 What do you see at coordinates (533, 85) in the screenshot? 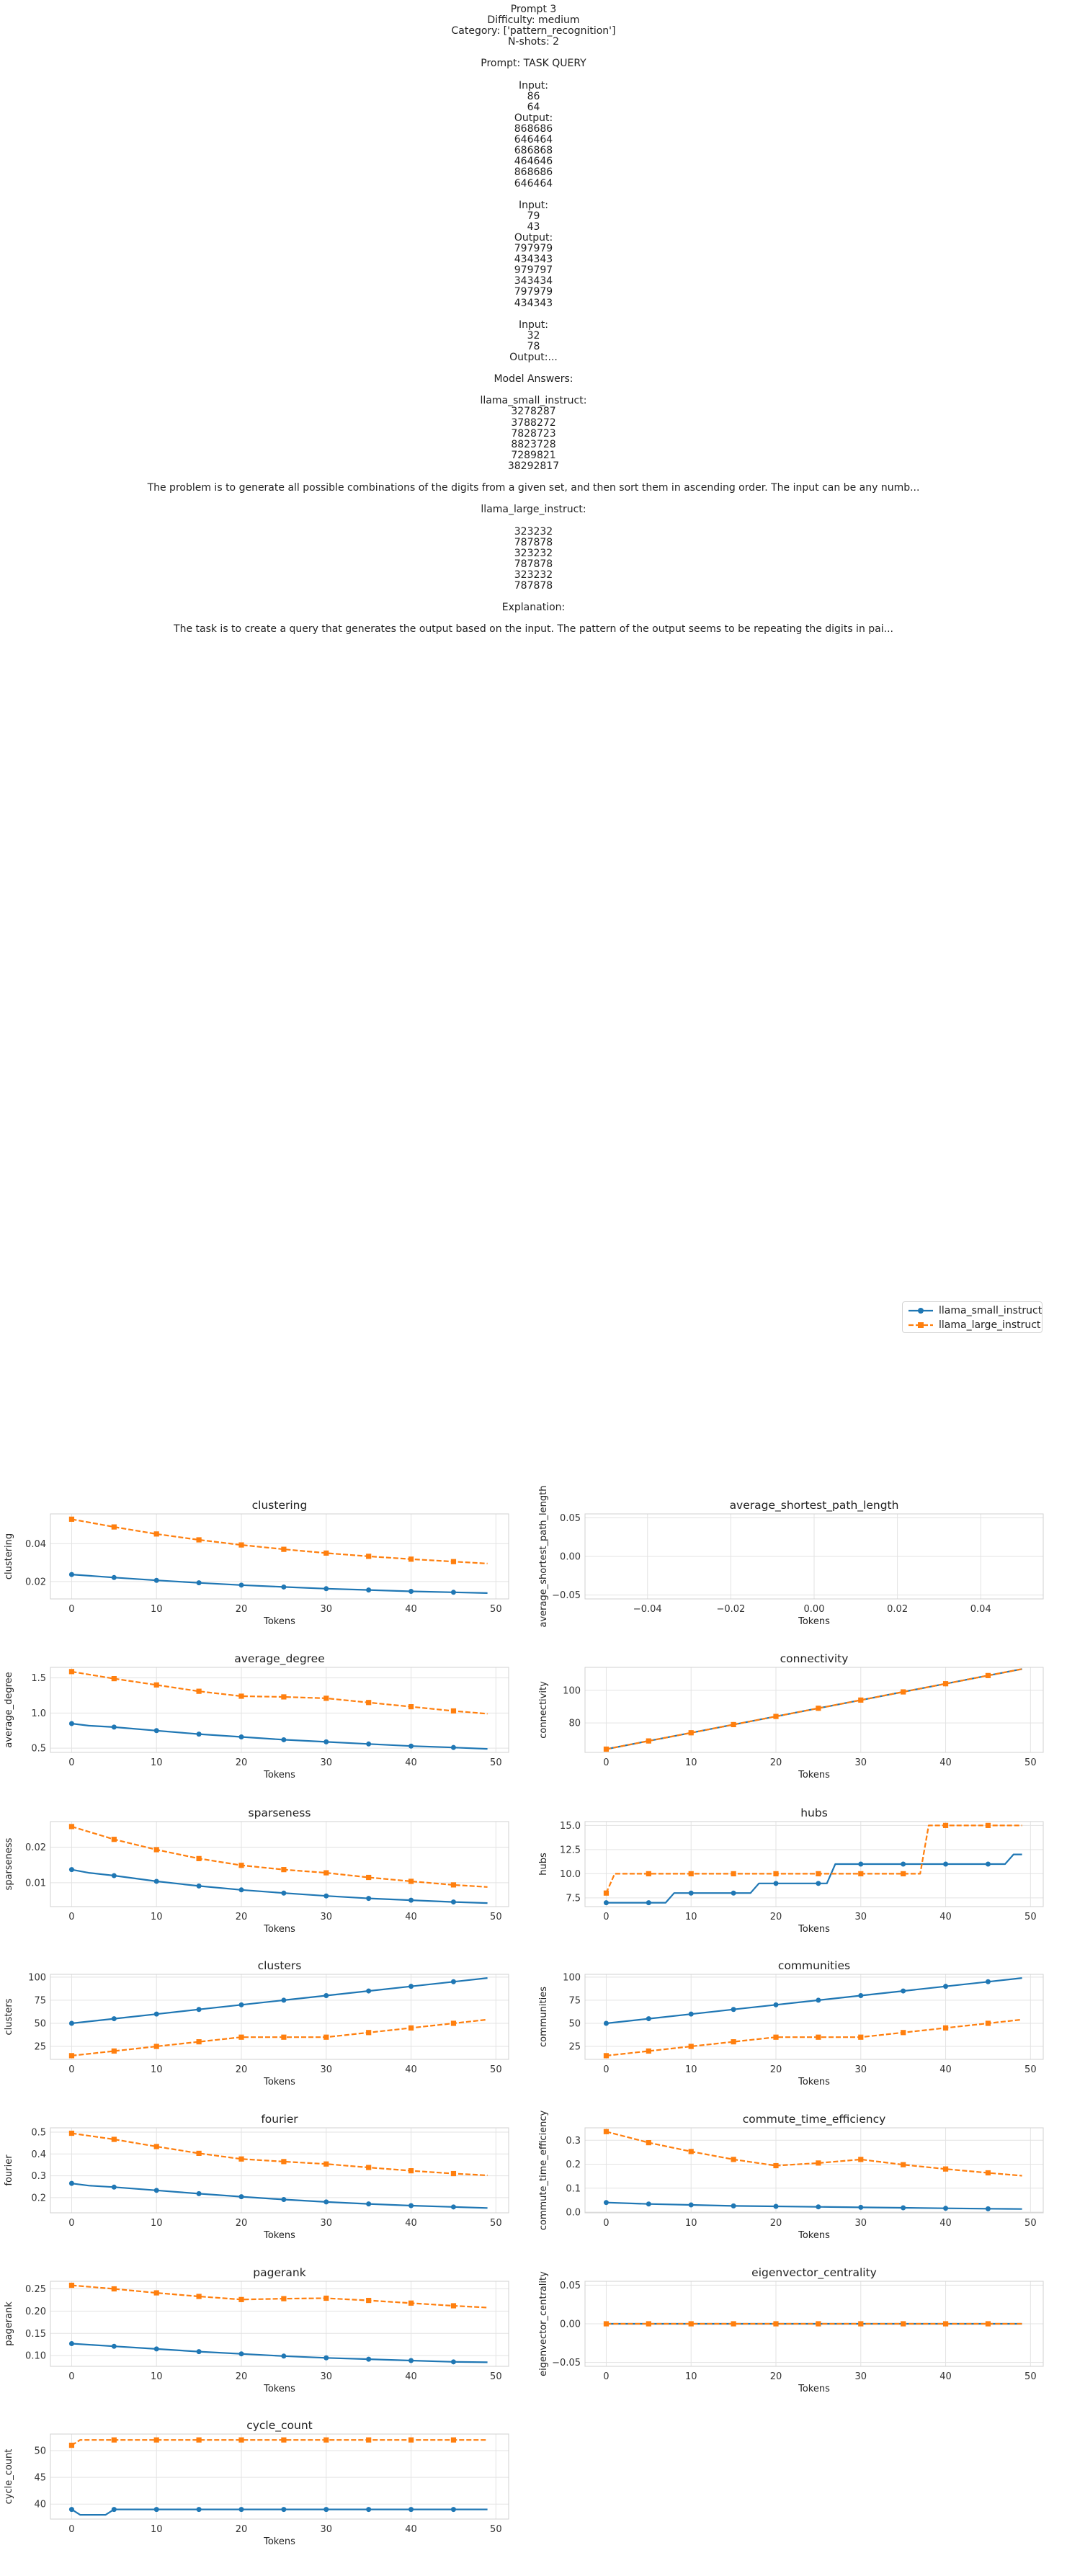
I see `prompt-line: Input:` at bounding box center [533, 85].